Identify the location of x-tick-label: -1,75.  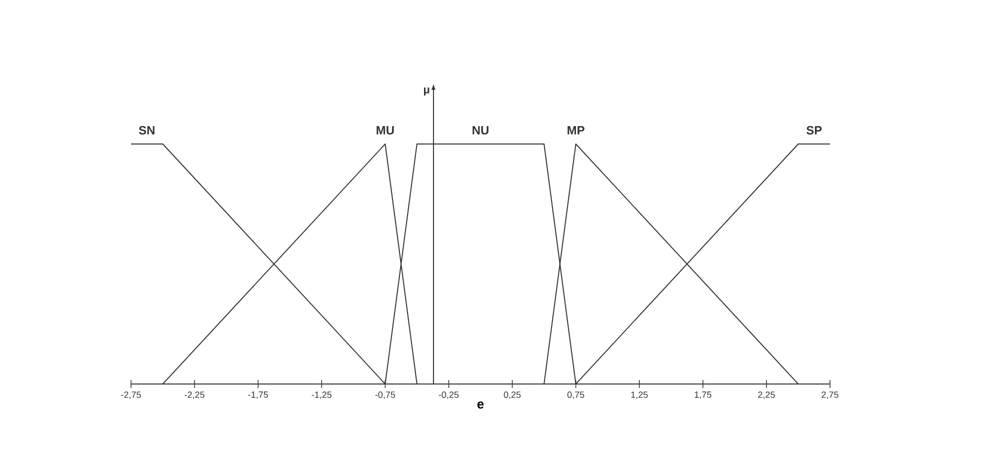
(258, 395).